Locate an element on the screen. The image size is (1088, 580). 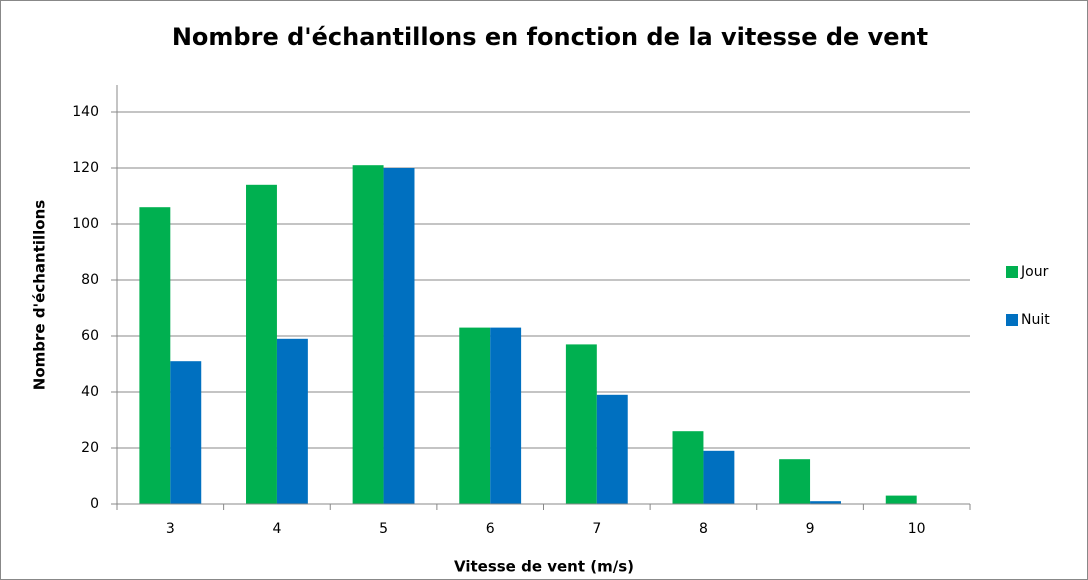
y-tick-label: 60 is located at coordinates (90, 336).